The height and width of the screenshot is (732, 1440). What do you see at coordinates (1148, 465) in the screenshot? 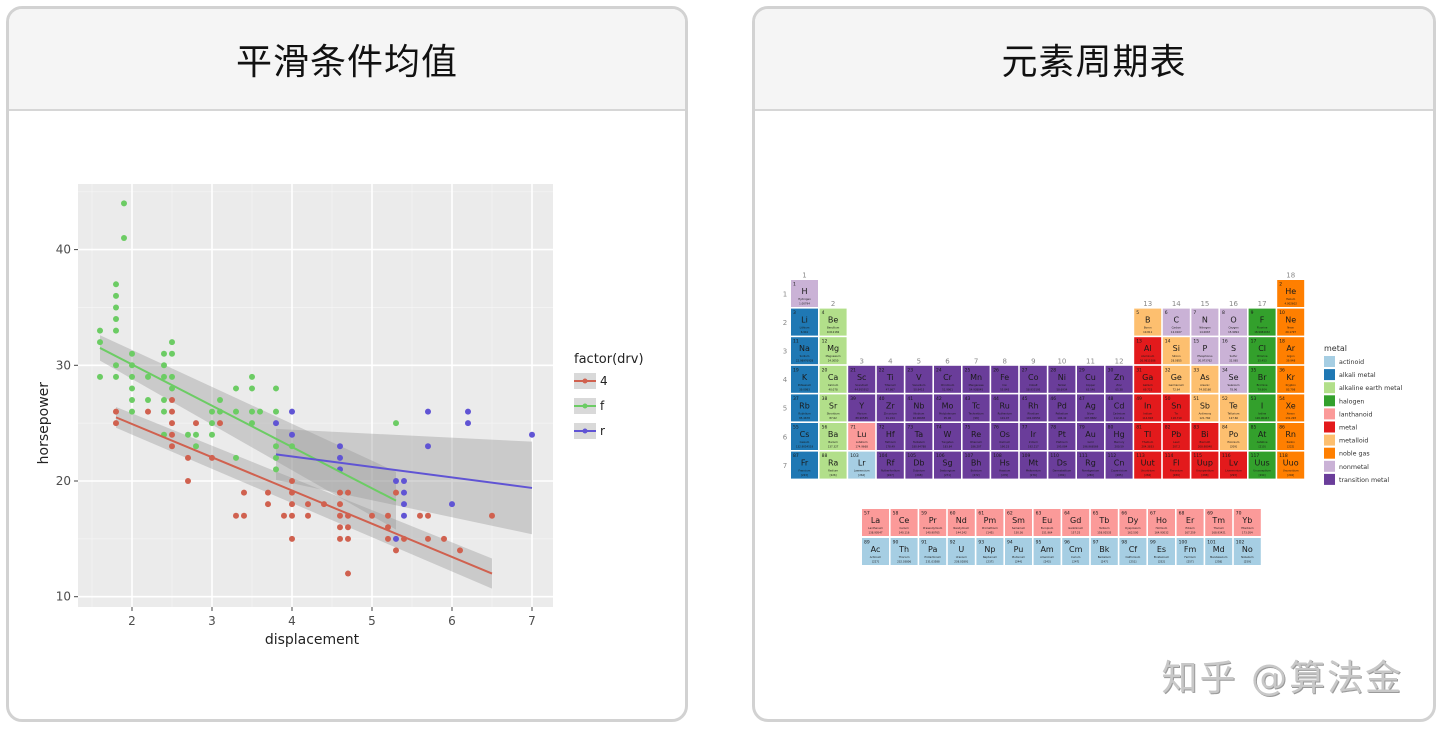
I see `element-Uut: 113UutUnuntrium[284]` at bounding box center [1148, 465].